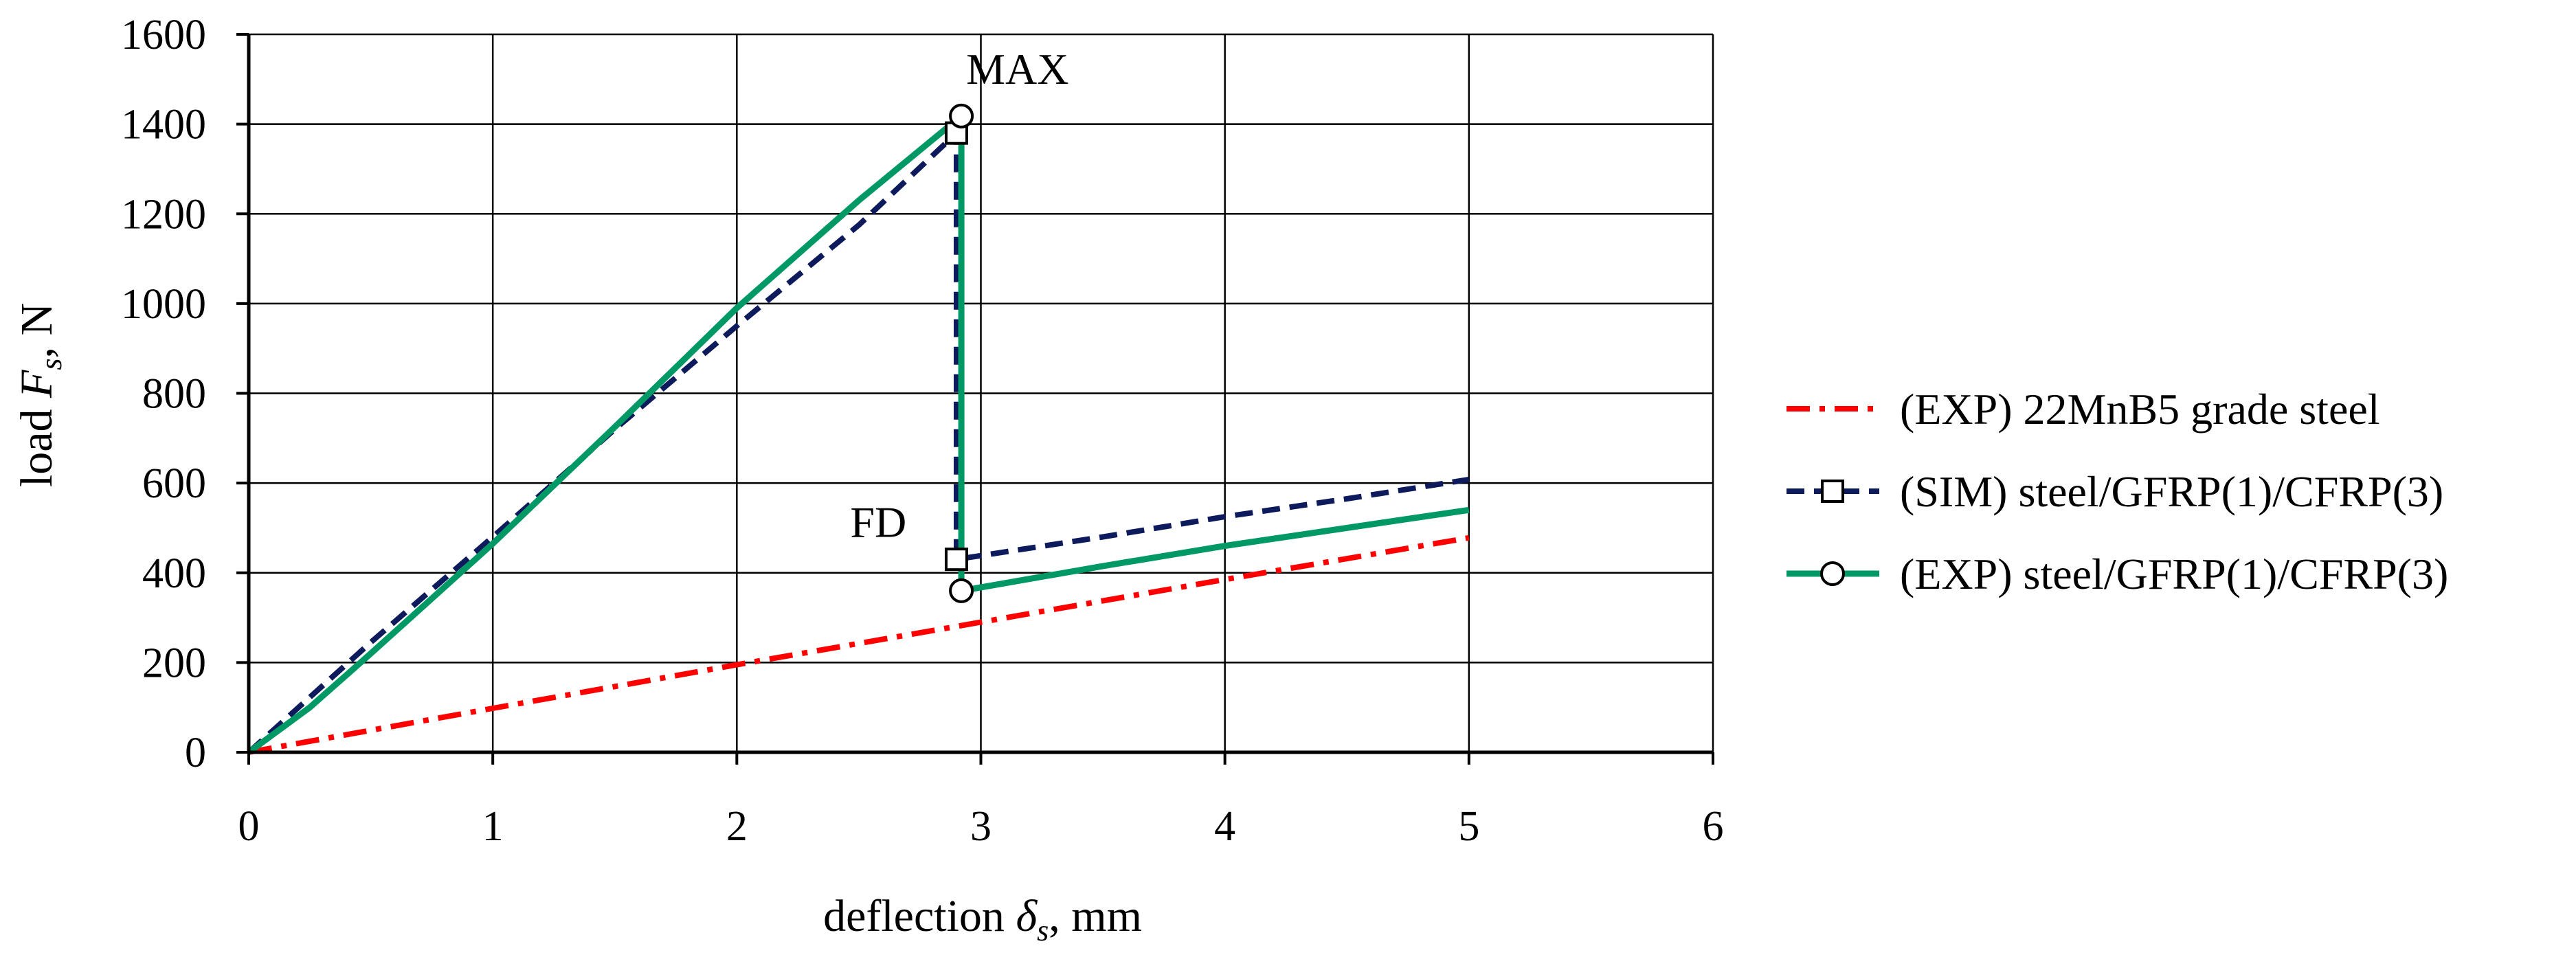 The image size is (2576, 957). I want to click on y-tick-label-1600: 1600, so click(163, 35).